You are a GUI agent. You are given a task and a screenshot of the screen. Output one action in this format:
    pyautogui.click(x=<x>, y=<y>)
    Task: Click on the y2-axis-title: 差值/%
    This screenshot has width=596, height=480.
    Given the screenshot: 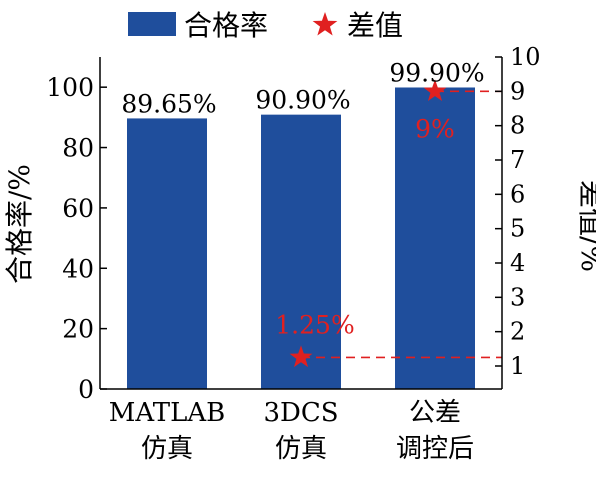 What is the action you would take?
    pyautogui.click(x=585, y=226)
    